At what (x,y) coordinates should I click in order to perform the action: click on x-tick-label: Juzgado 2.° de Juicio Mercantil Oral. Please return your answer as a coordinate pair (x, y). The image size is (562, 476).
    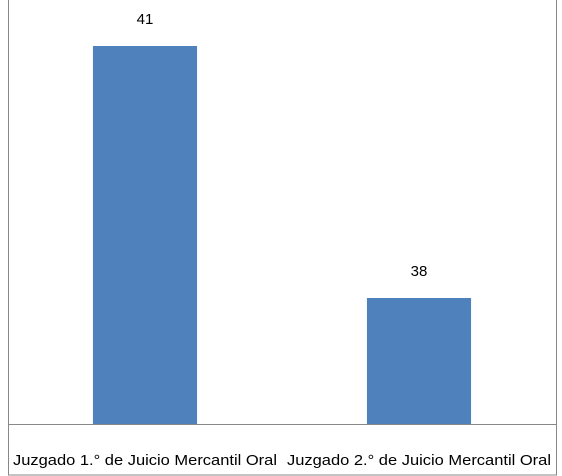
    Looking at the image, I should click on (419, 460).